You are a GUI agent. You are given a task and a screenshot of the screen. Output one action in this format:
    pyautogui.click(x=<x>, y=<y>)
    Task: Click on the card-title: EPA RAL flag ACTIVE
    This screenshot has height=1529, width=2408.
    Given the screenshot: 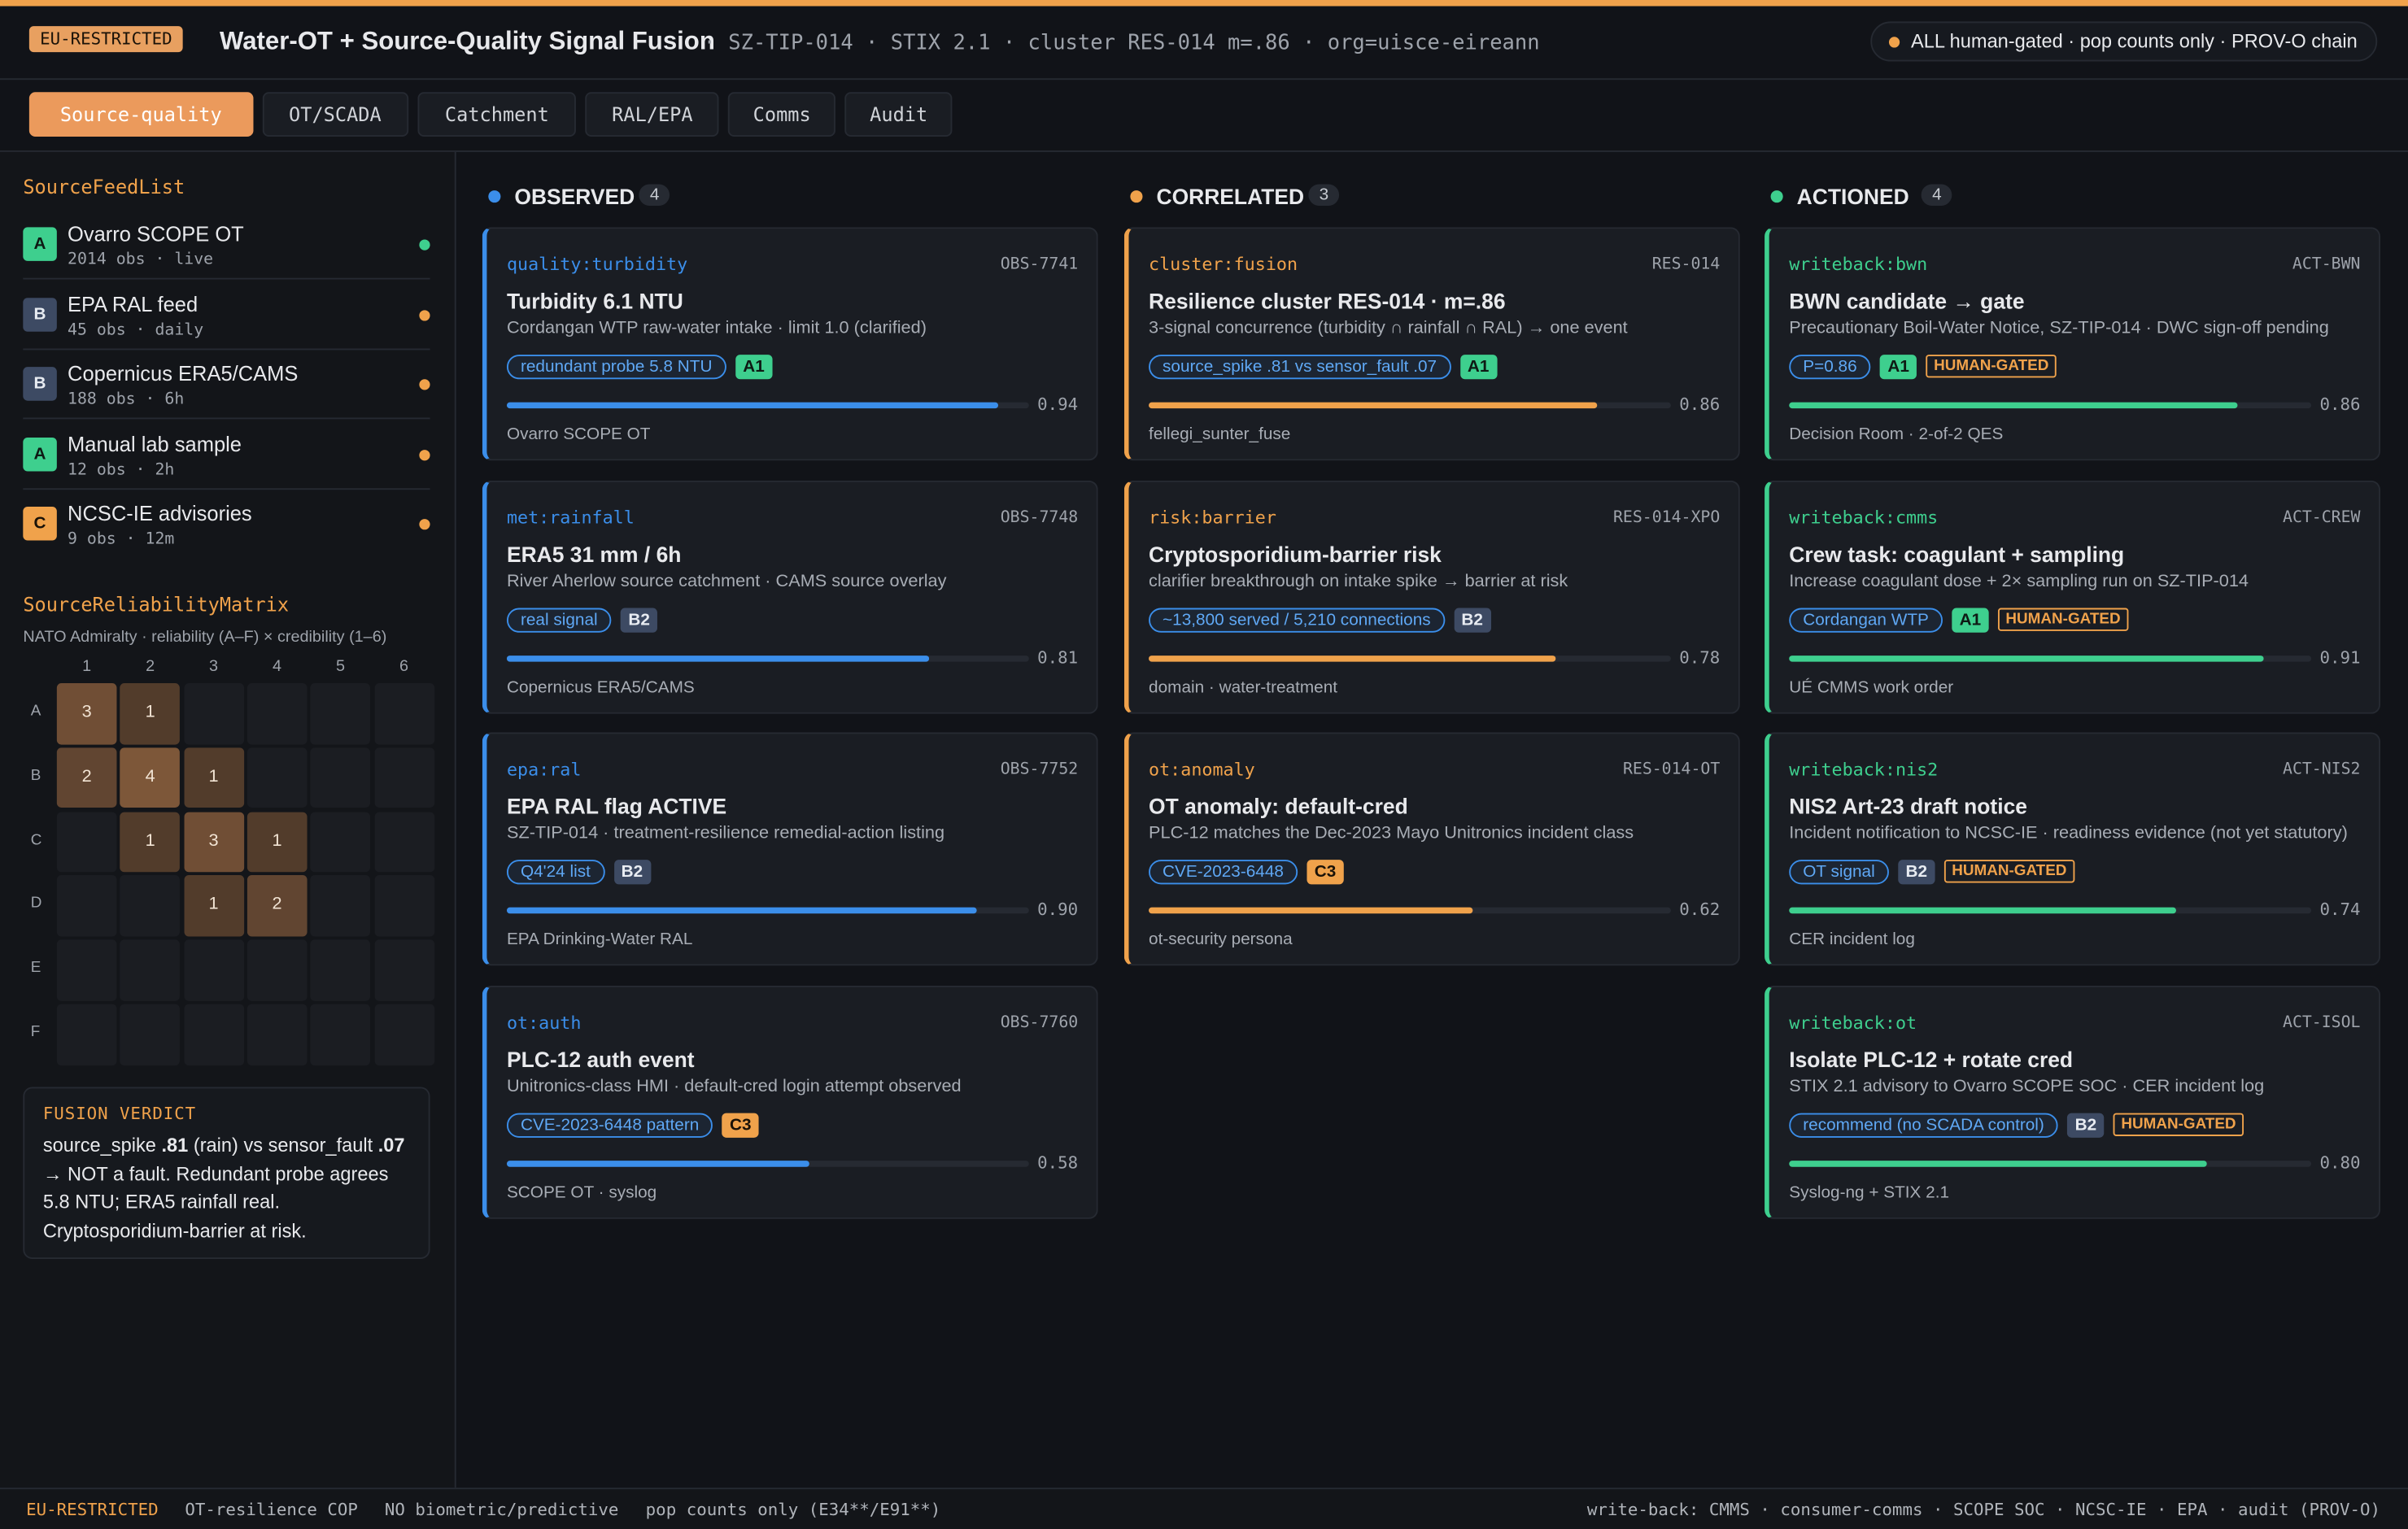 What is the action you would take?
    pyautogui.click(x=616, y=806)
    